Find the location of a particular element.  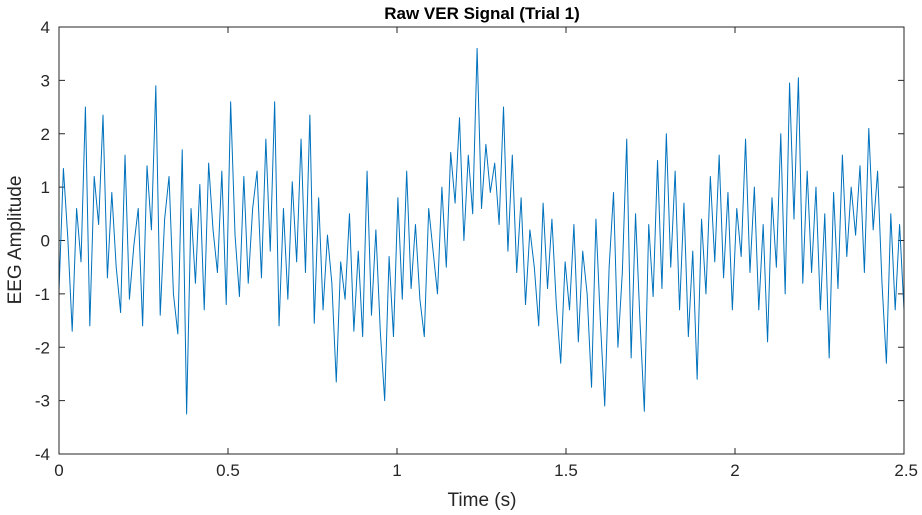

x-tick-label: 1 is located at coordinates (396, 470).